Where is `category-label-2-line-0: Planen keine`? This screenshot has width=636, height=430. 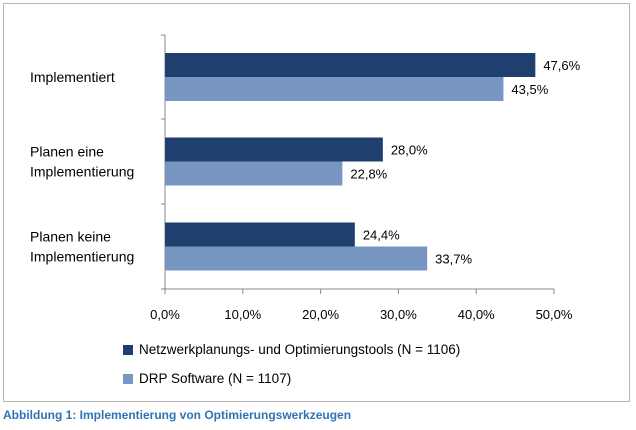
category-label-2-line-0: Planen keine is located at coordinates (70, 237).